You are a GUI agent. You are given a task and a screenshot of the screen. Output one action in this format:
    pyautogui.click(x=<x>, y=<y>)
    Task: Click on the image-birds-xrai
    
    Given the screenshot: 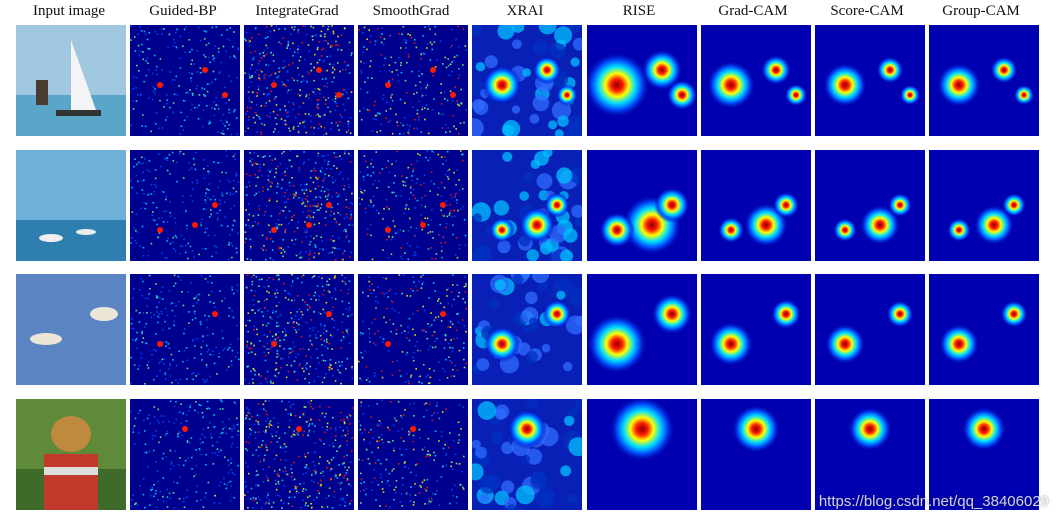 What is the action you would take?
    pyautogui.click(x=527, y=329)
    